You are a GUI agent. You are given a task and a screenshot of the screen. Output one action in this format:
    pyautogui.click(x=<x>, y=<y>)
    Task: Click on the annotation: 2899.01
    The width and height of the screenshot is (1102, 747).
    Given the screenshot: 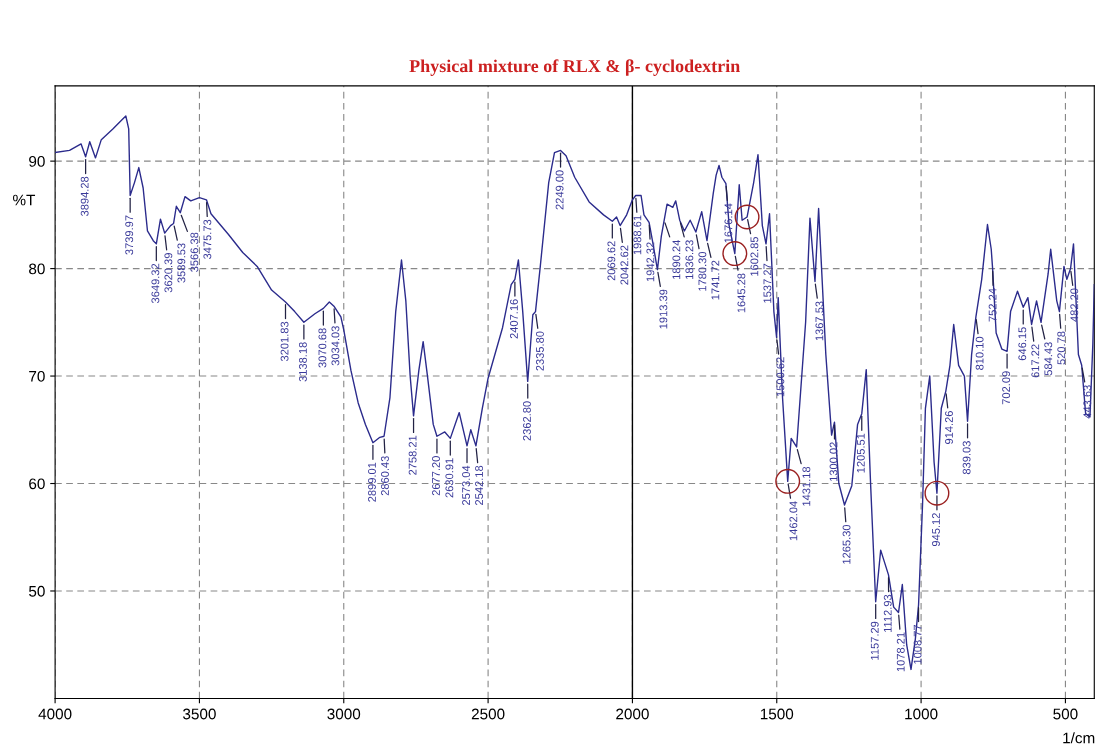 What is the action you would take?
    pyautogui.click(x=372, y=482)
    